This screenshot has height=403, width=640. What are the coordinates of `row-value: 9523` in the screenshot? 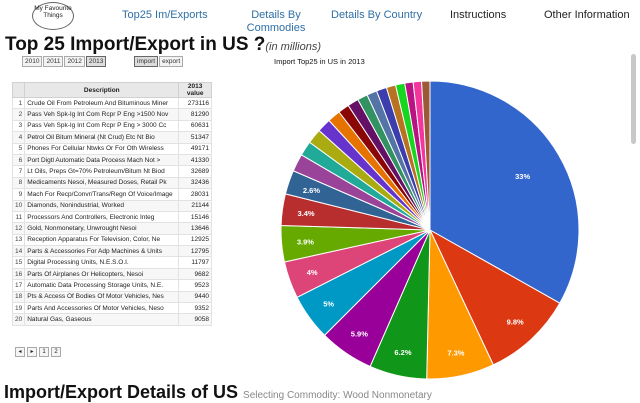 It's located at (195, 285).